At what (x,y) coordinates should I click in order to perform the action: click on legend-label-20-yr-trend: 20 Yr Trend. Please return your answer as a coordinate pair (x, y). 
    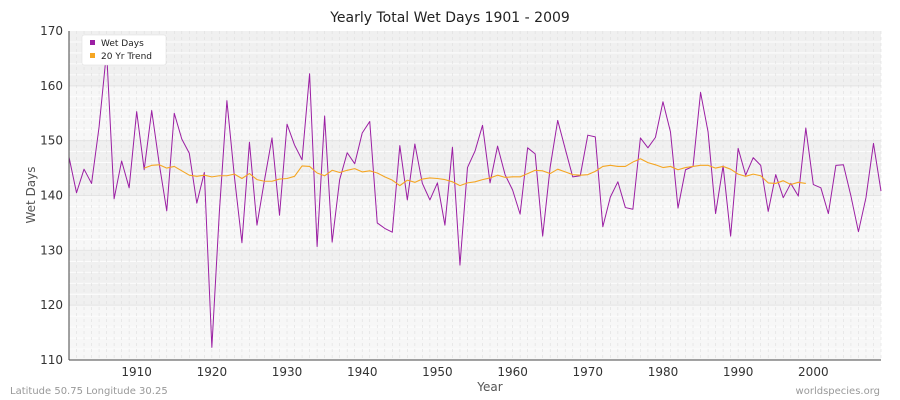
    Looking at the image, I should click on (126, 57).